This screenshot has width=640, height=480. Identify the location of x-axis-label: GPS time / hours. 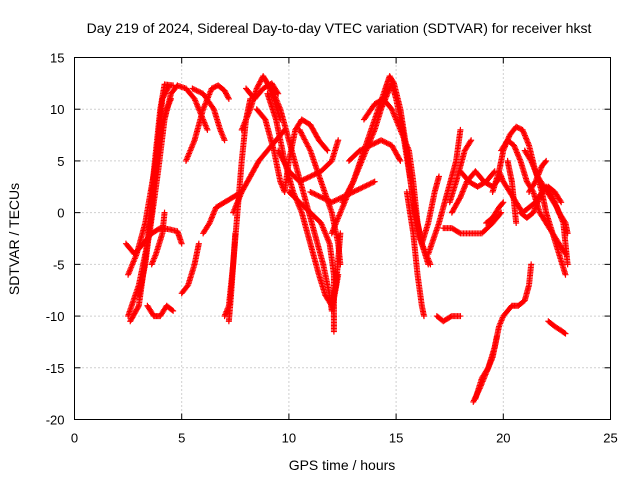
(342, 465).